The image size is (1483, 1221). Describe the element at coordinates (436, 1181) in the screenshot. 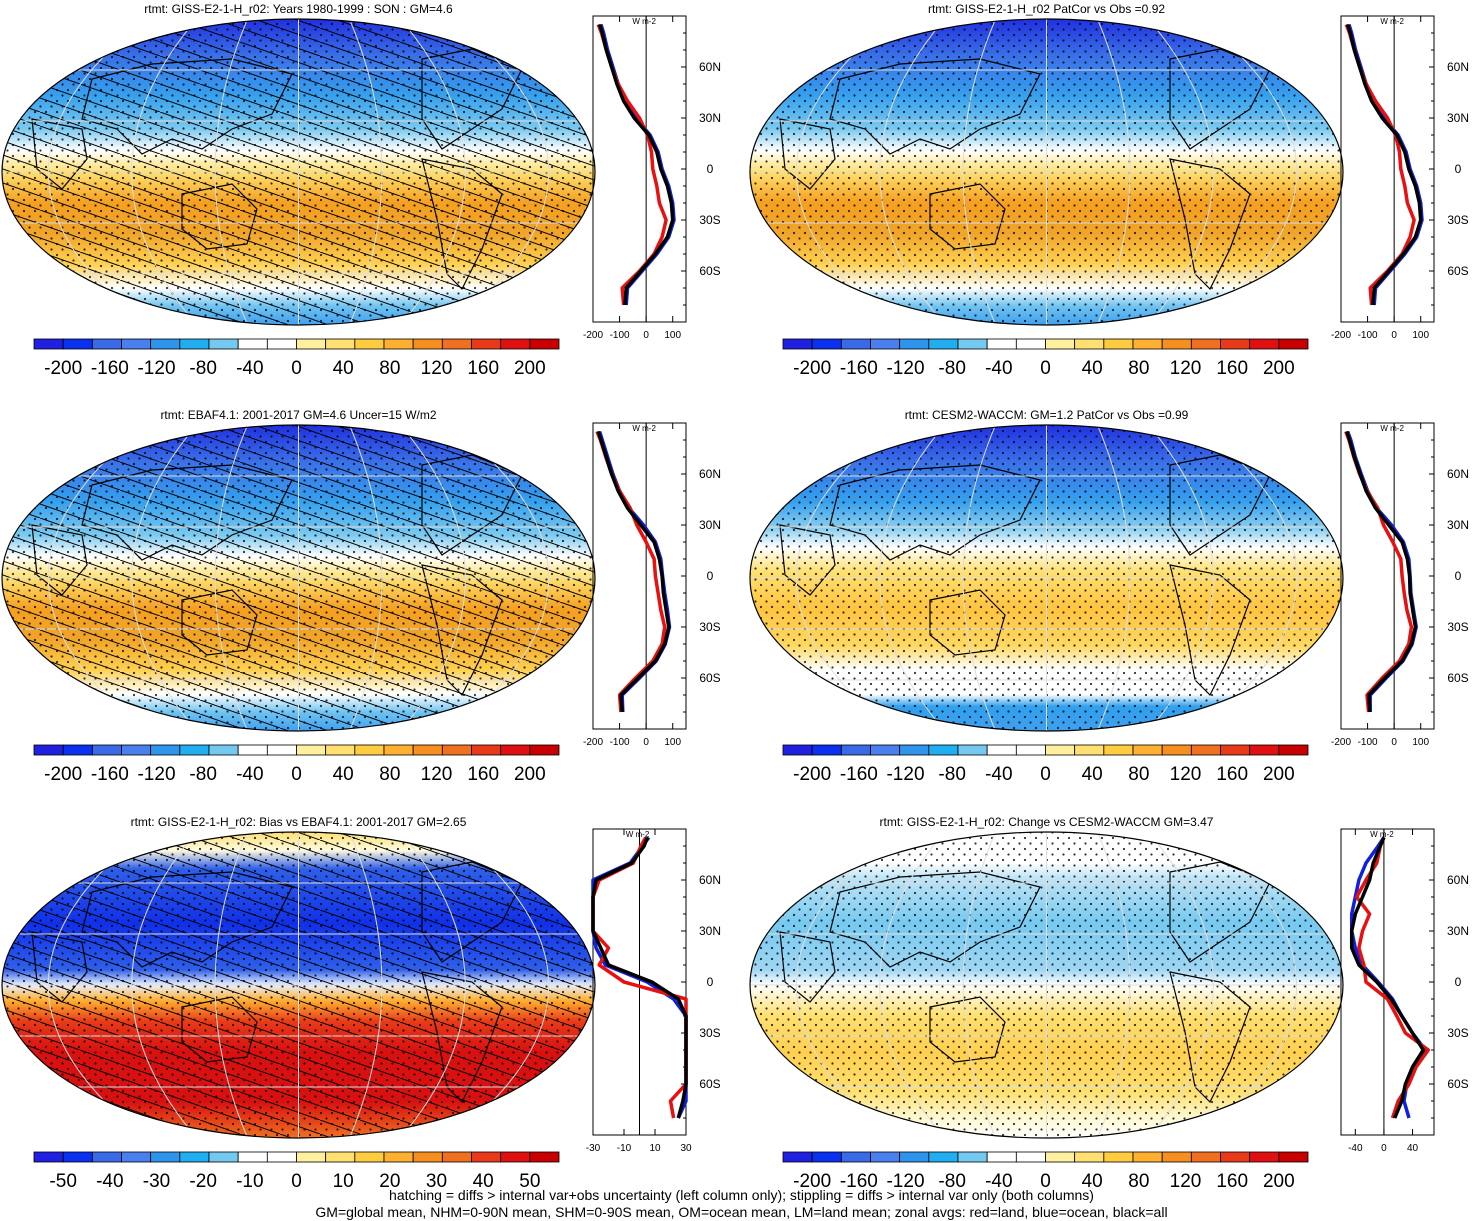

I see `colorbar-tick-label: 30` at that location.